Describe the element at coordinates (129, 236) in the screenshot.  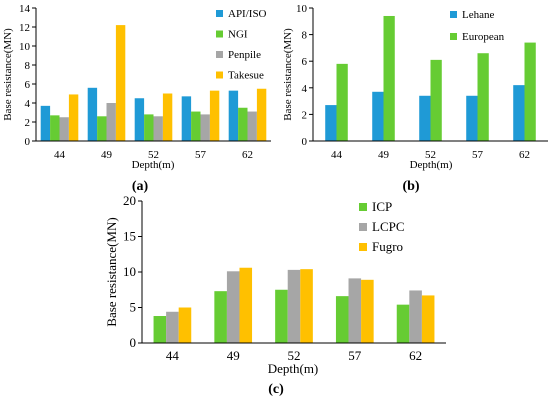
I see `y-tick-label: 15` at that location.